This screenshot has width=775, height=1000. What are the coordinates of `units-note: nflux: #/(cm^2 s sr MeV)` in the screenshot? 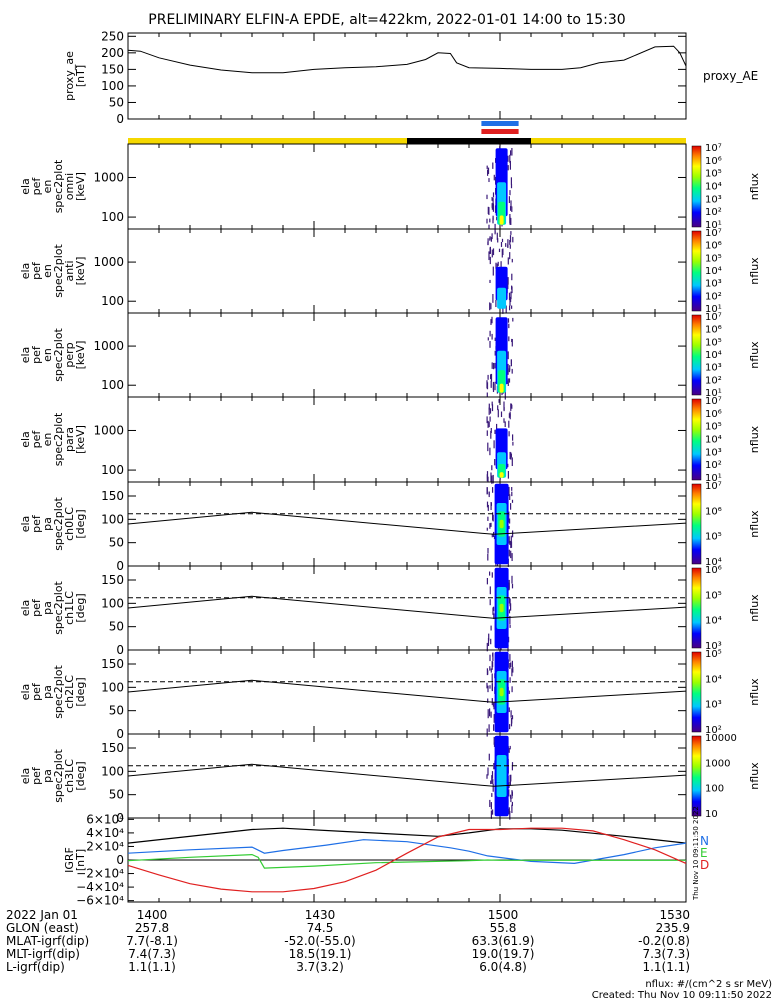 It's located at (708, 984).